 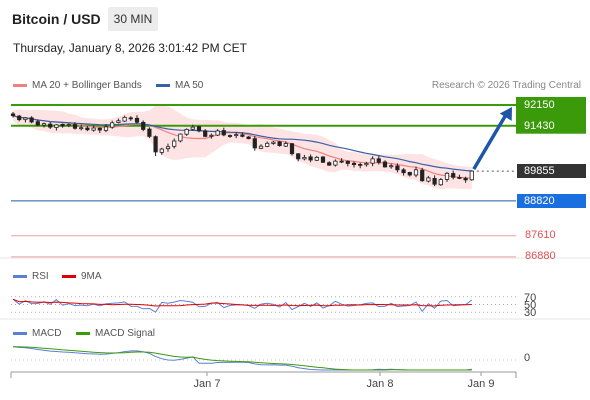 What do you see at coordinates (506, 85) in the screenshot?
I see `credit-text: Research © 2026 Trading Central` at bounding box center [506, 85].